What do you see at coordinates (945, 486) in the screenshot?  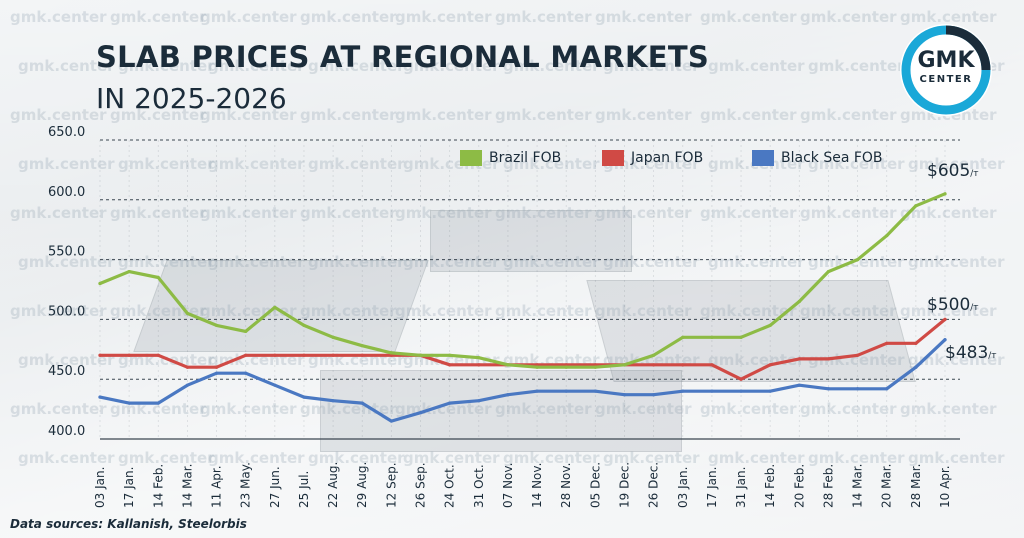 I see `x-tick-label: 10 Apr.` at bounding box center [945, 486].